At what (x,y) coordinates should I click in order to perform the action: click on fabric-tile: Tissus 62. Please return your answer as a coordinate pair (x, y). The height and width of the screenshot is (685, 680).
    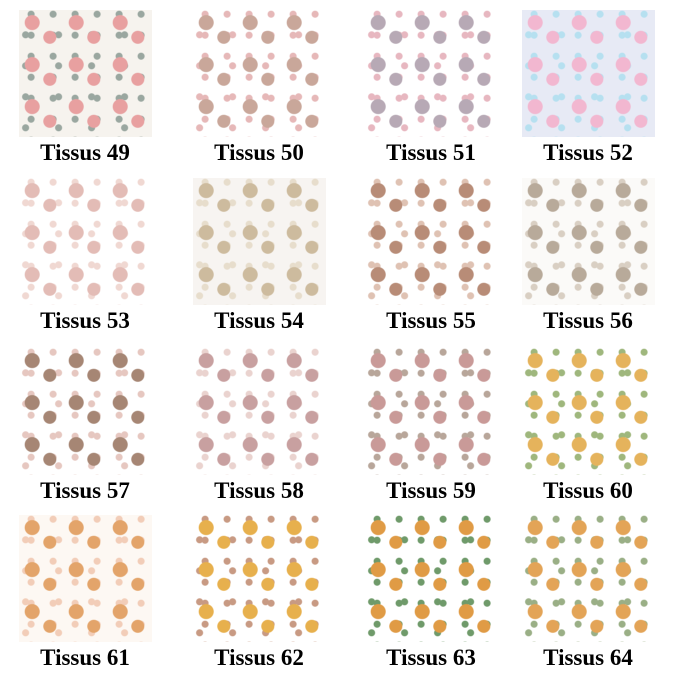
    Looking at the image, I should click on (259, 600).